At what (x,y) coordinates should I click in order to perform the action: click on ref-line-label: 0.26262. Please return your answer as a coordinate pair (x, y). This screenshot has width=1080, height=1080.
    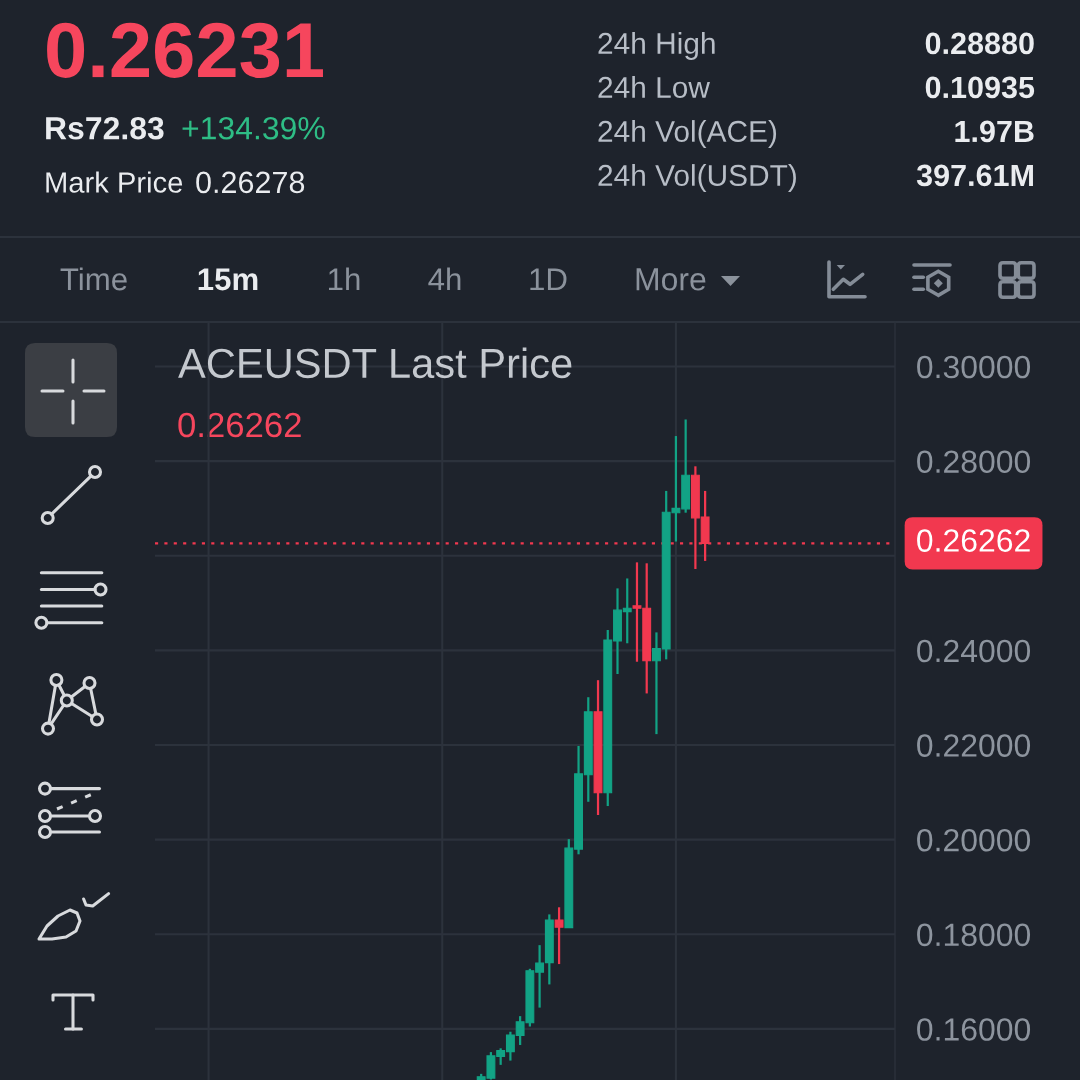
    Looking at the image, I should click on (973, 540).